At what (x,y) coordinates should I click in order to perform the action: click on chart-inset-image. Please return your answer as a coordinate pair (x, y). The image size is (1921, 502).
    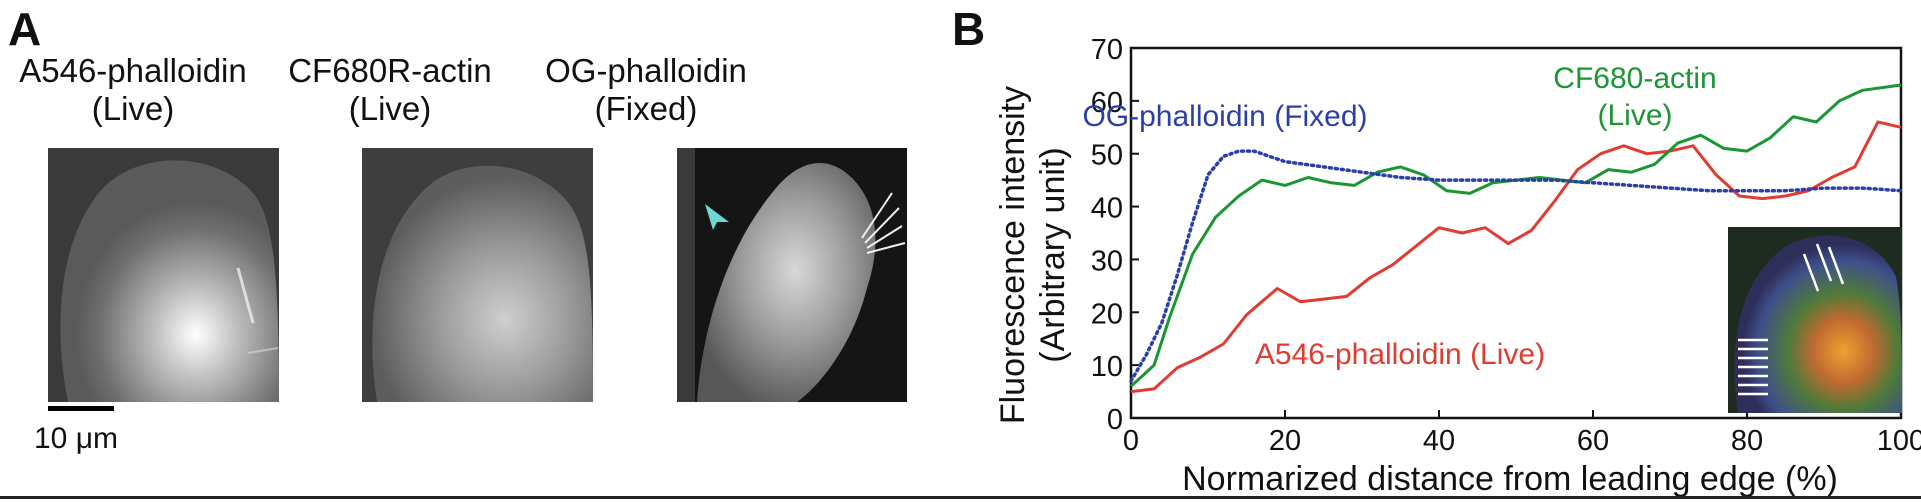
    Looking at the image, I should click on (1815, 320).